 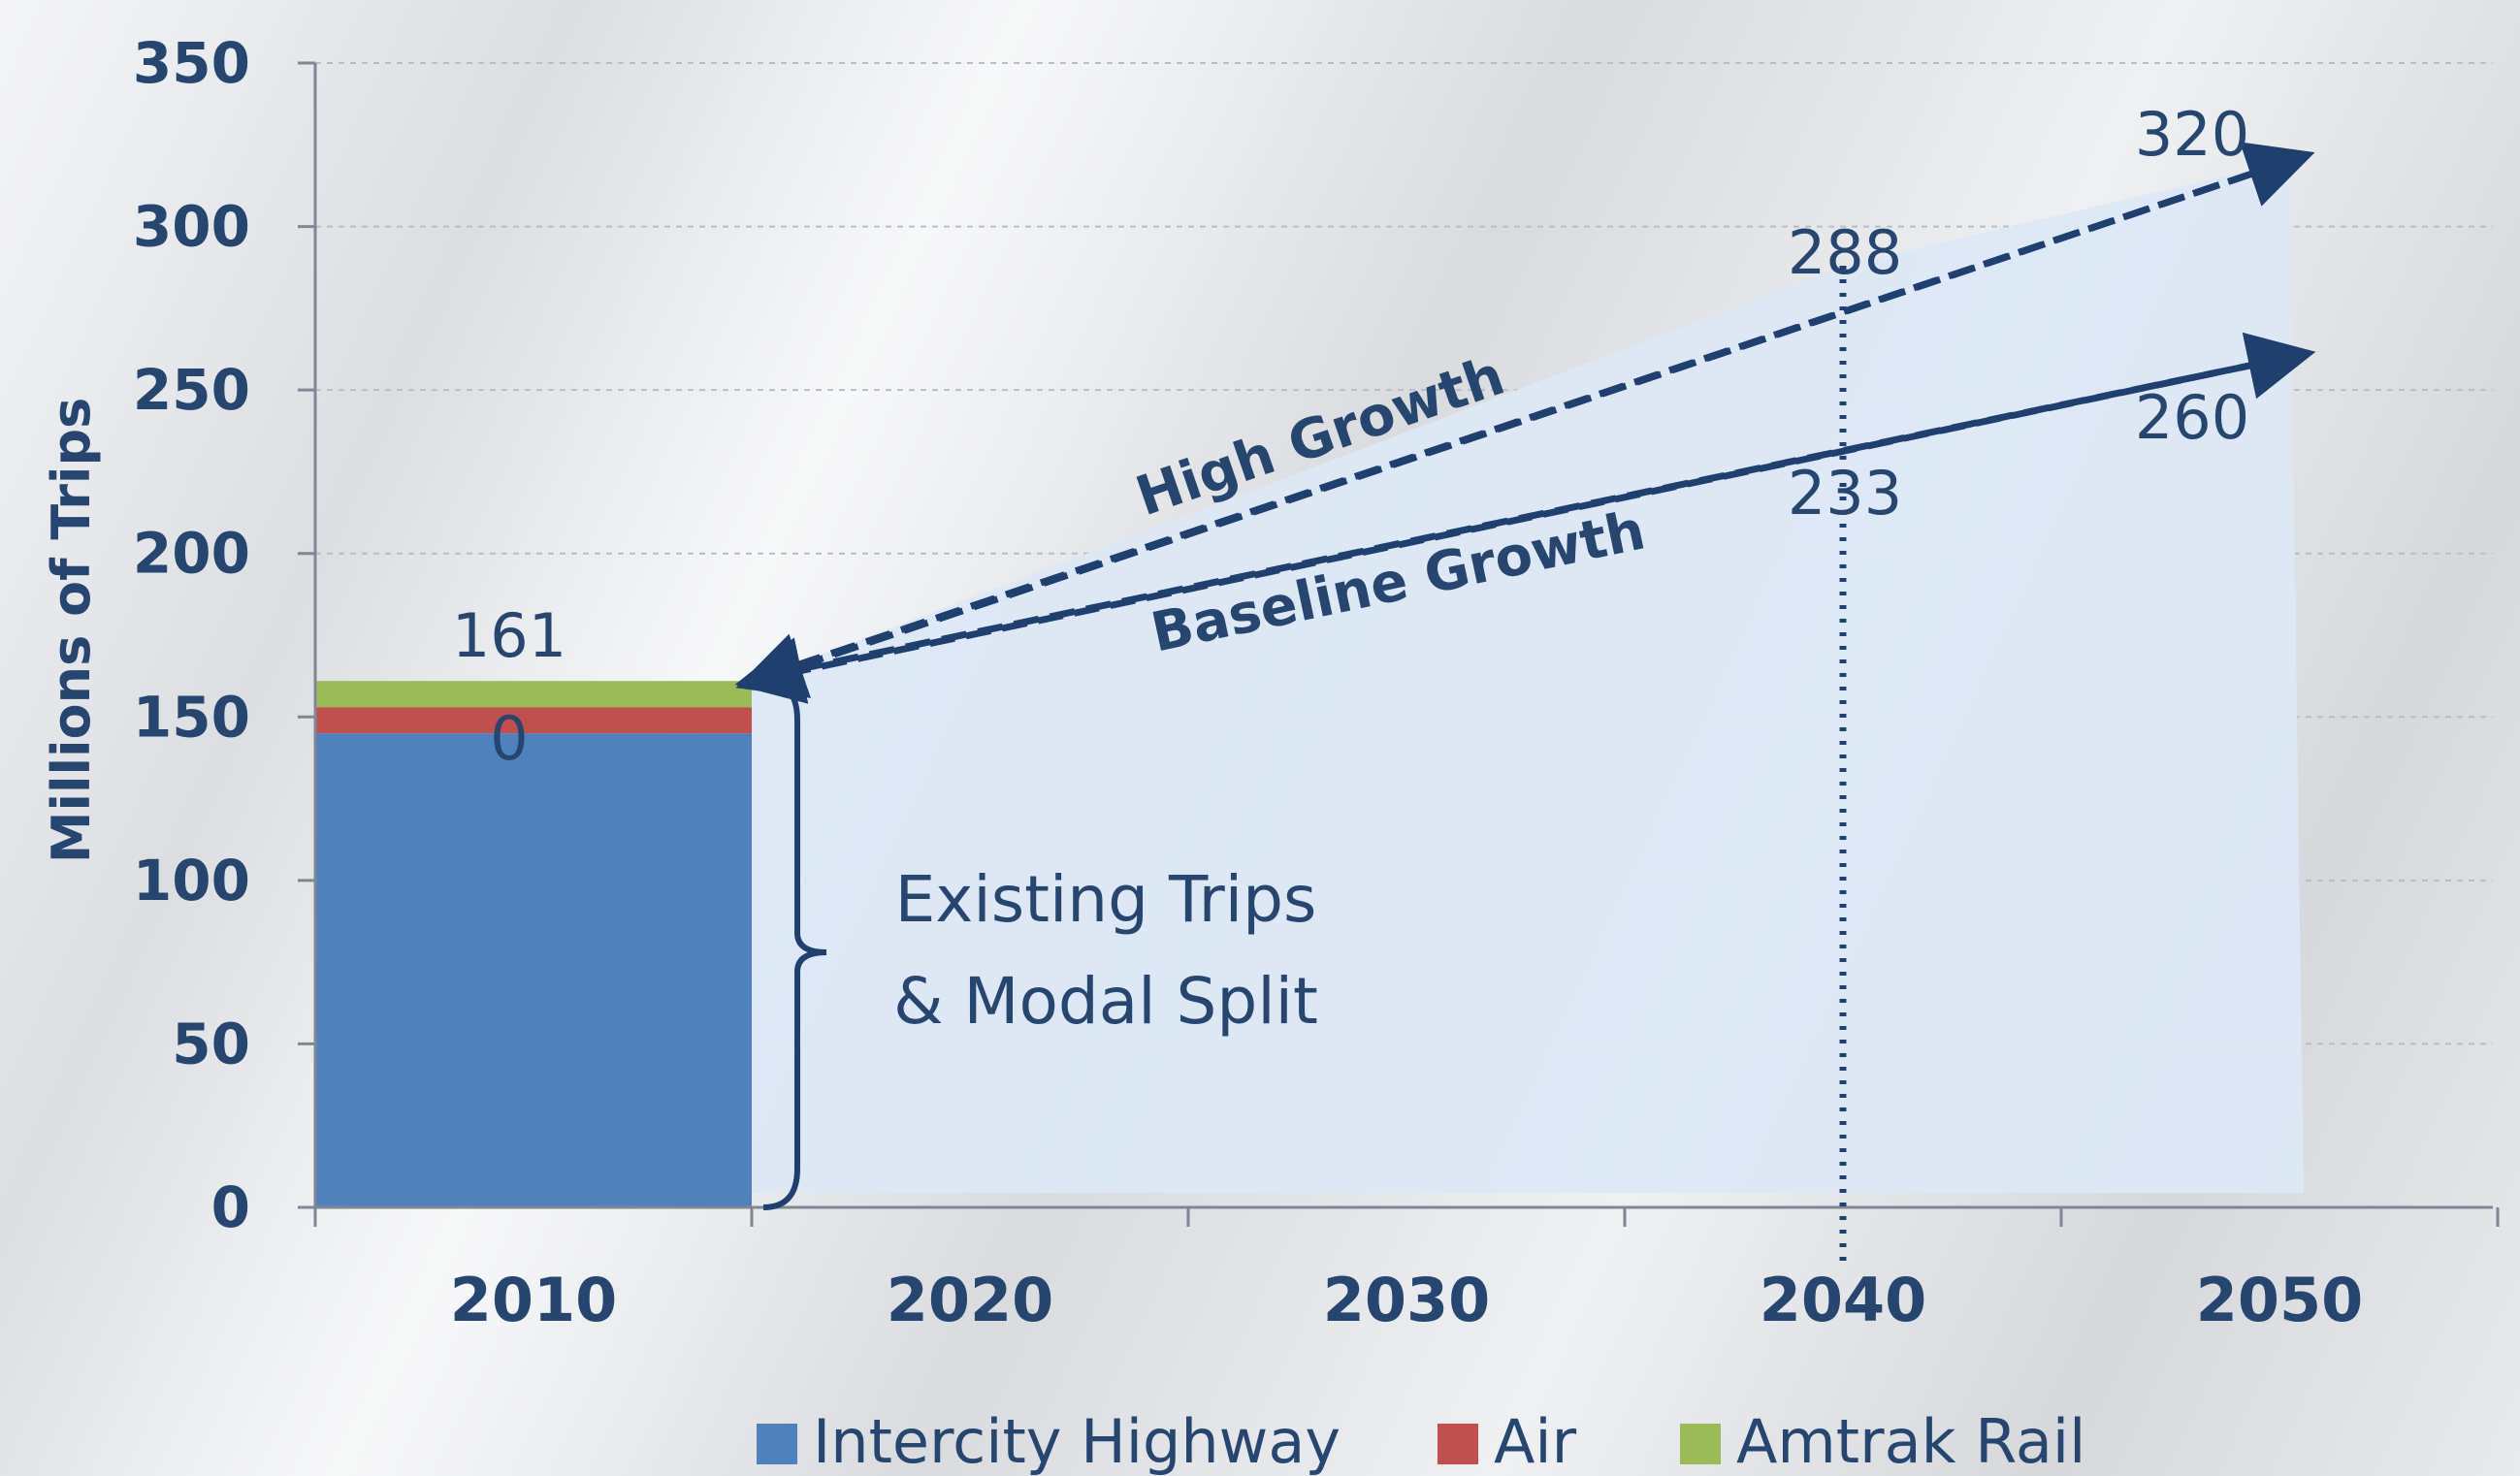 What do you see at coordinates (211, 1043) in the screenshot?
I see `y-tick-50: 50` at bounding box center [211, 1043].